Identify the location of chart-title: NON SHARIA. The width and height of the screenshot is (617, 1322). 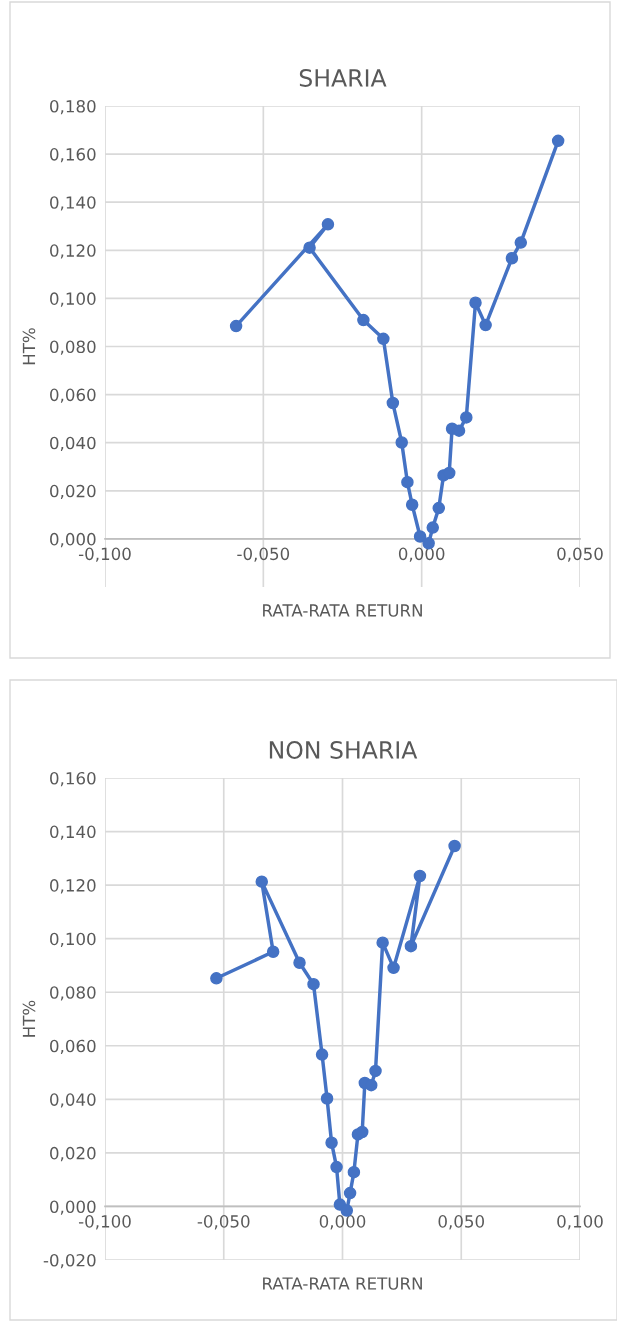
(343, 750).